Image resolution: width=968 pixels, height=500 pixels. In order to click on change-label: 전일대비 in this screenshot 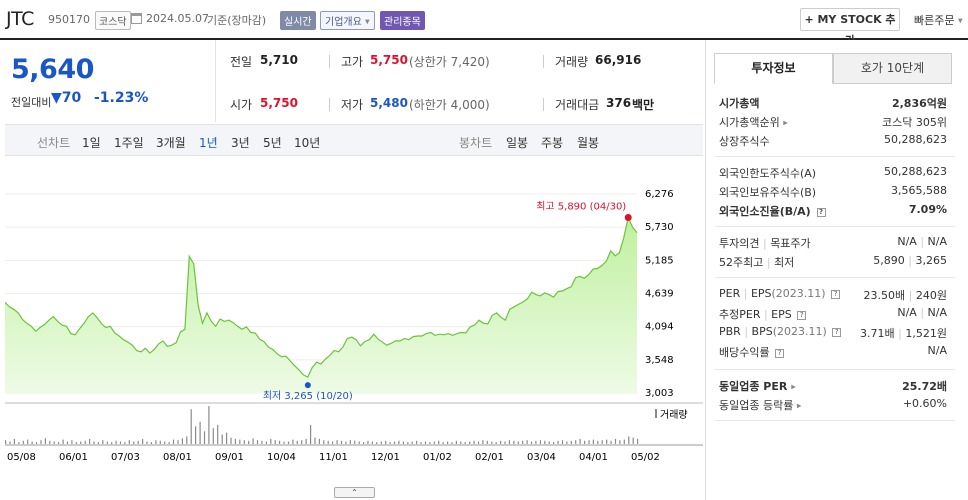, I will do `click(31, 102)`.